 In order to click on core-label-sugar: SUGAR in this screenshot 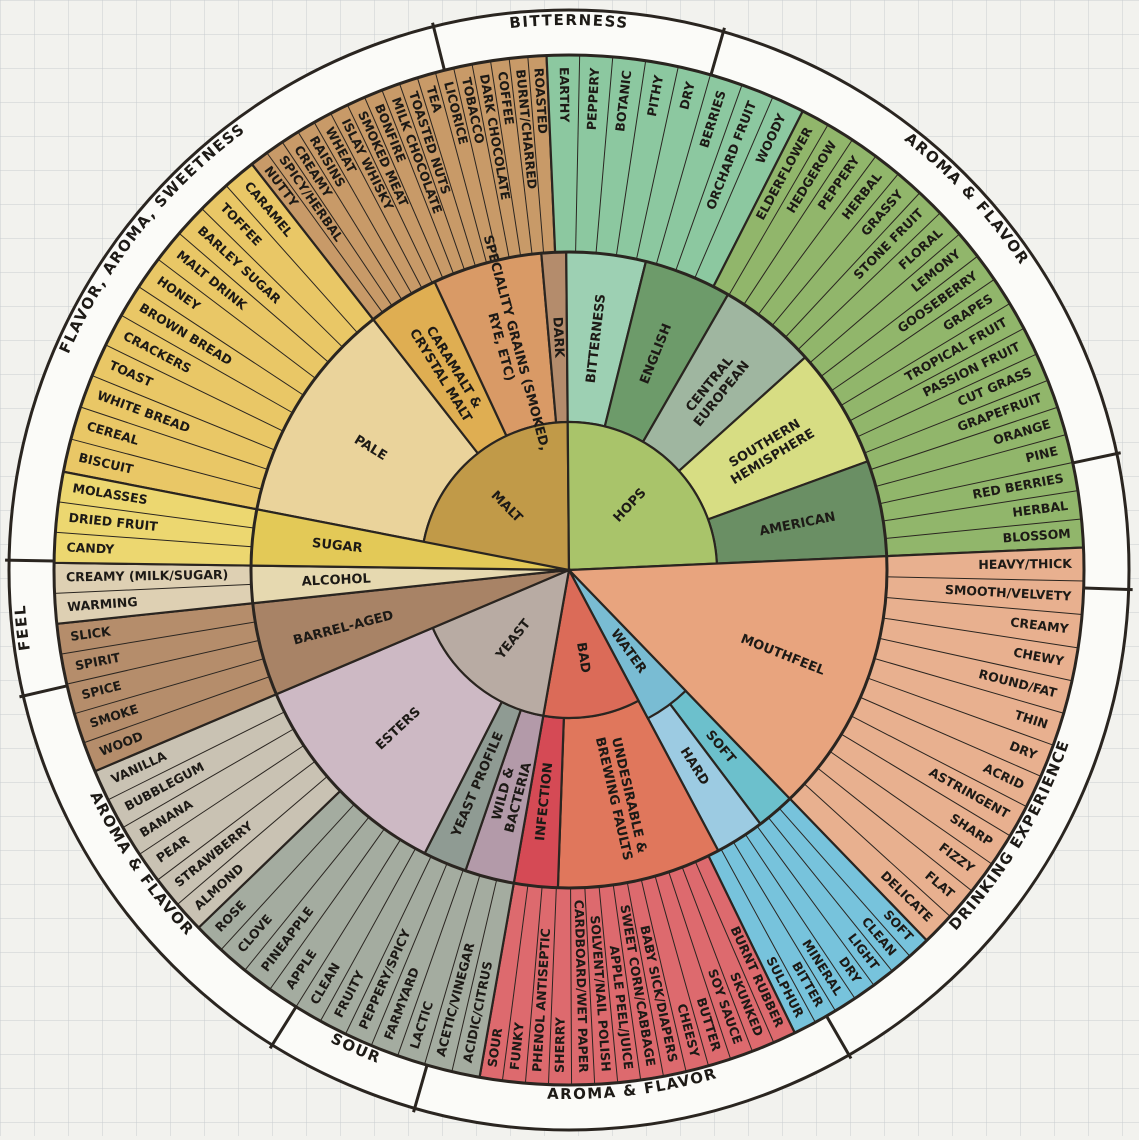, I will do `click(337, 546)`.